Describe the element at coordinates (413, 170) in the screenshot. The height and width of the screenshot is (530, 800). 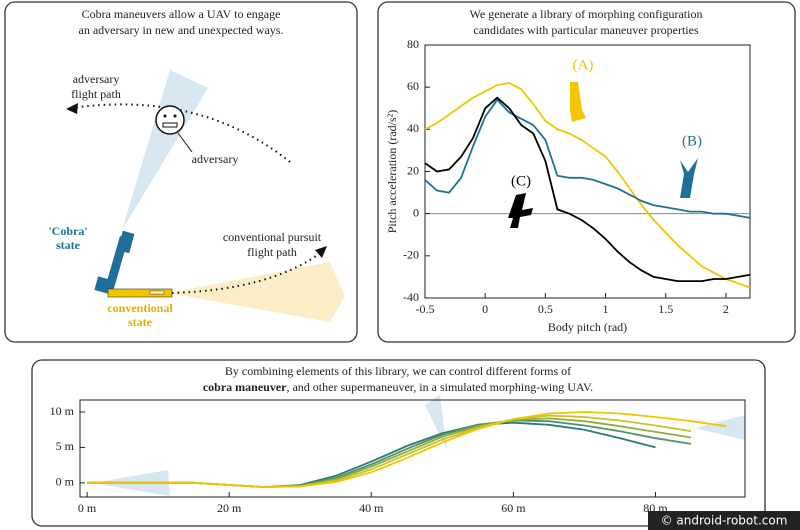
I see `y-tick-label: 20` at that location.